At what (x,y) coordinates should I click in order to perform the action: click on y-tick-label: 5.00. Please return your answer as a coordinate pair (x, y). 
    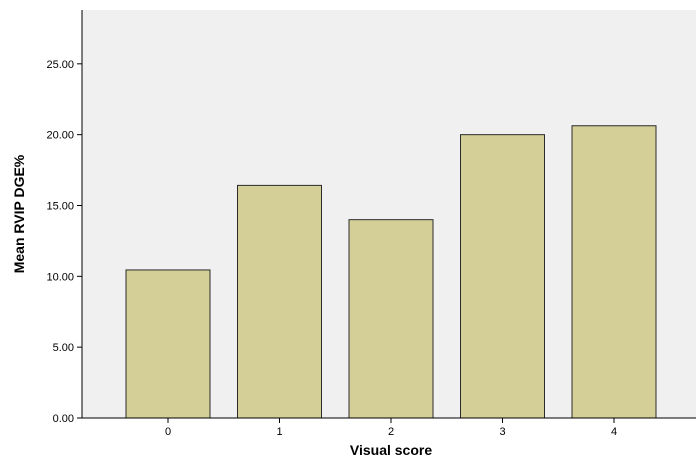
    Looking at the image, I should click on (63, 348).